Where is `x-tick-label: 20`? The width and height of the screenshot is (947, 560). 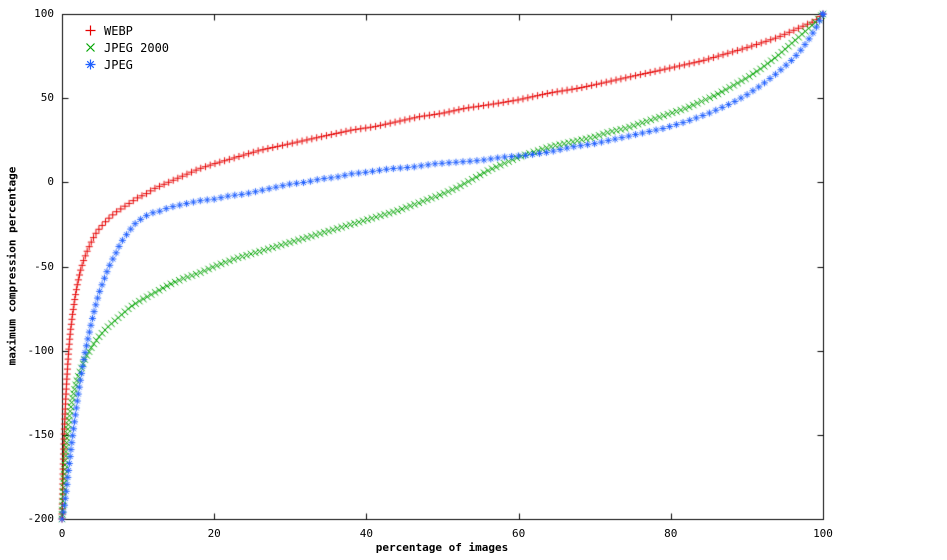
x-tick-label: 20 is located at coordinates (214, 533).